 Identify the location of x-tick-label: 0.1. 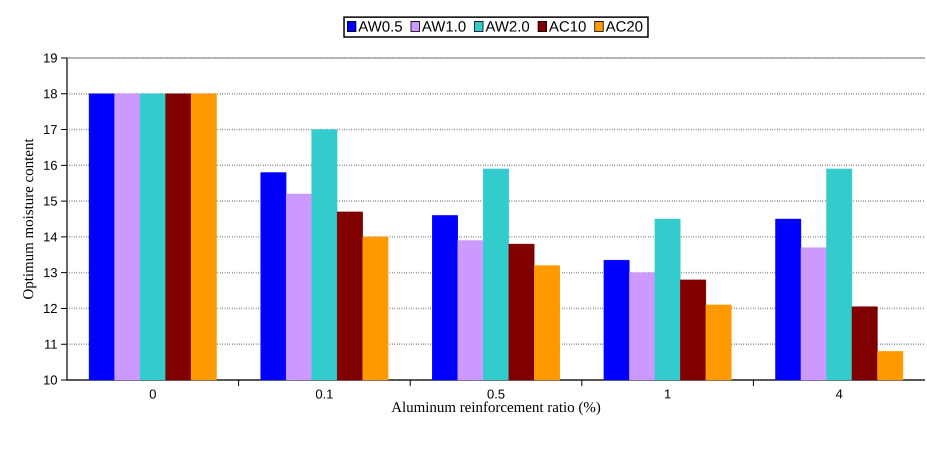
(324, 394).